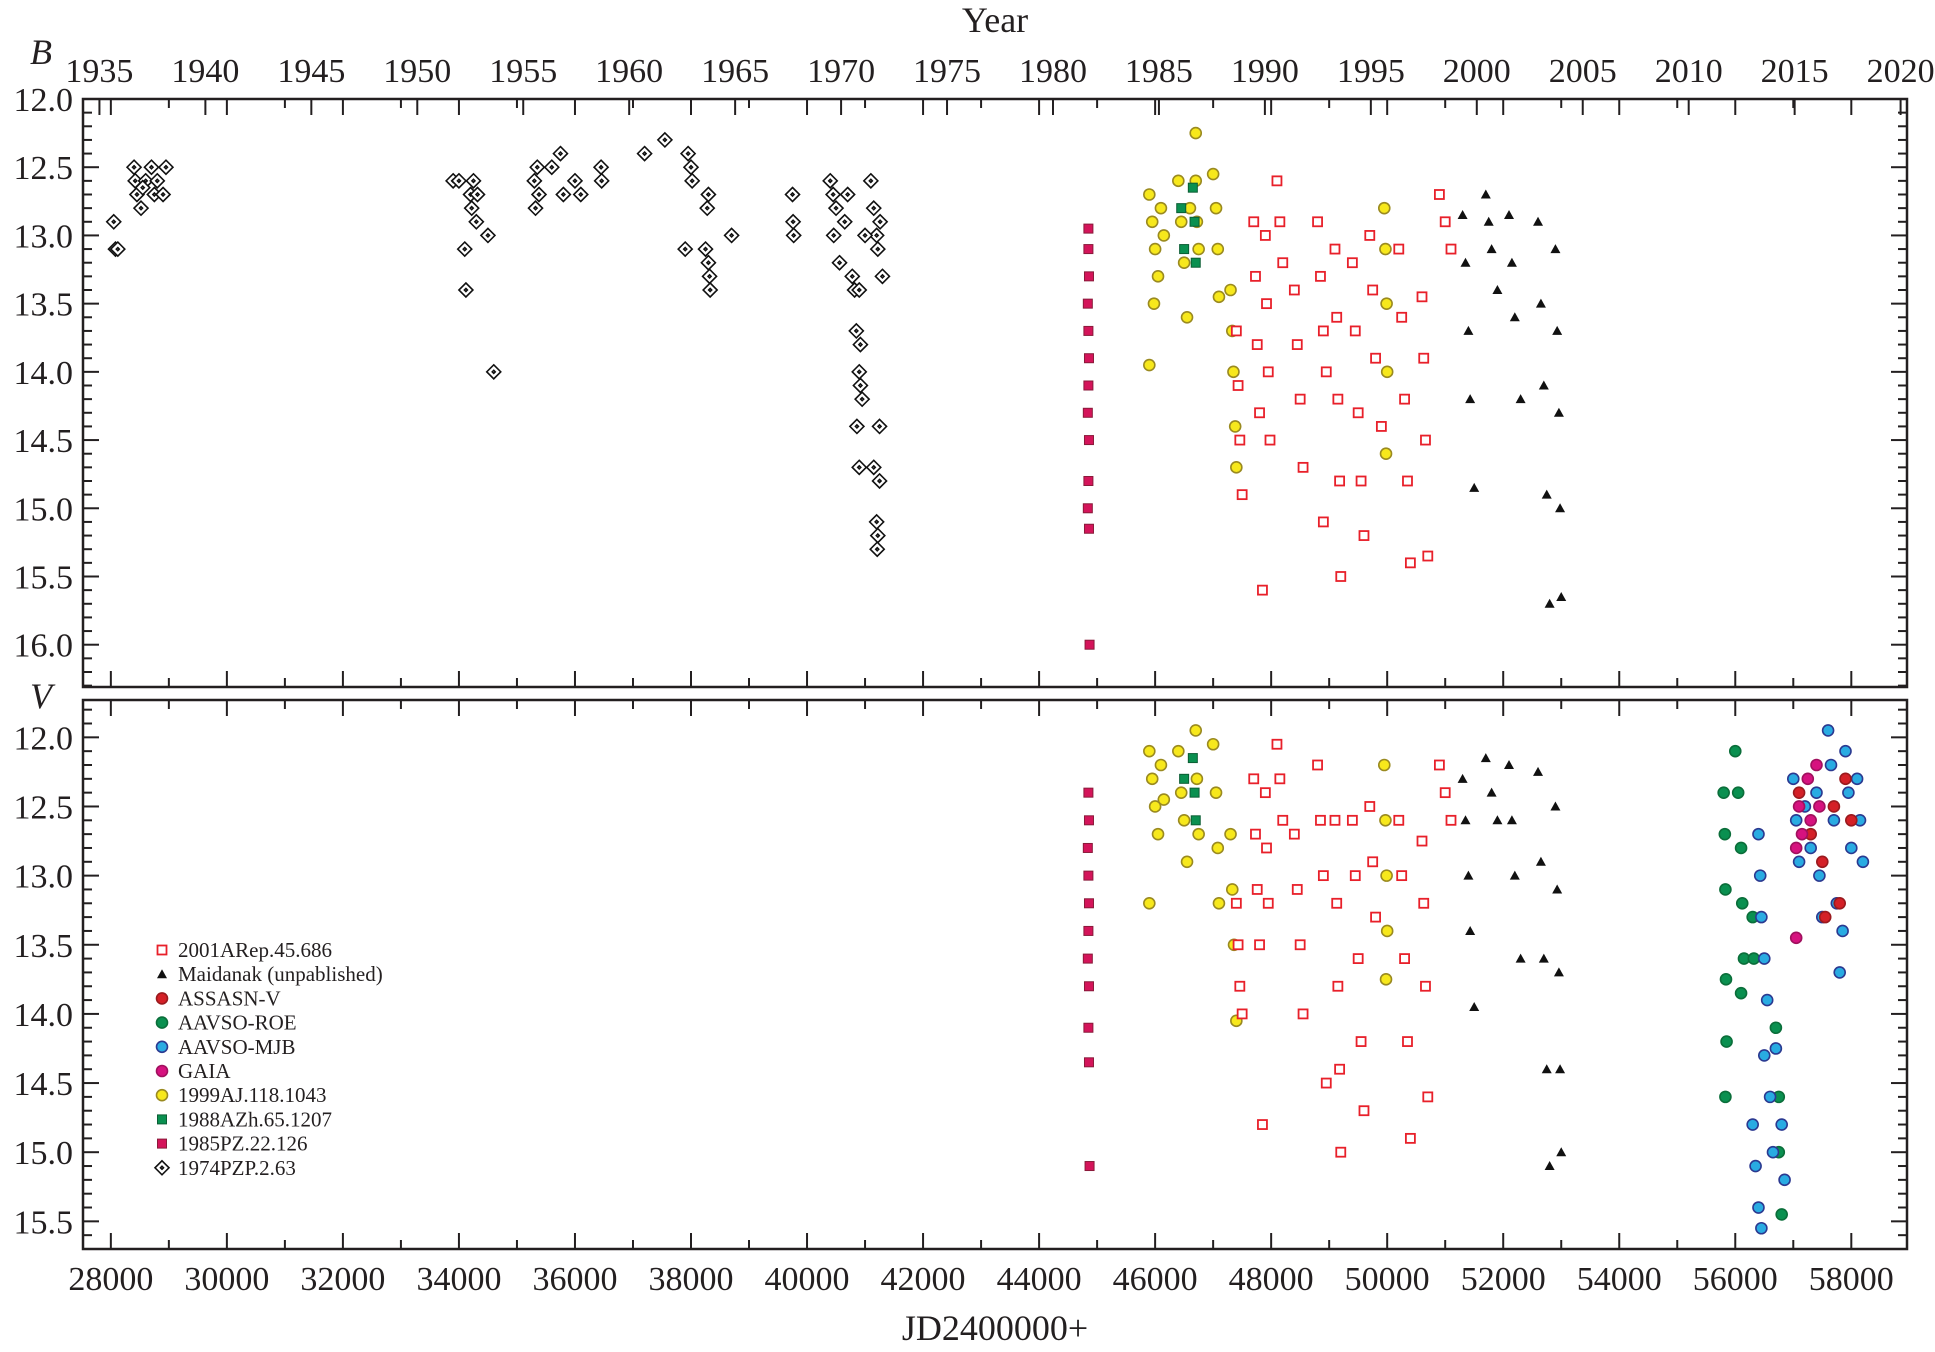  Describe the element at coordinates (44, 946) in the screenshot. I see `y-tick-label: 13.5` at that location.